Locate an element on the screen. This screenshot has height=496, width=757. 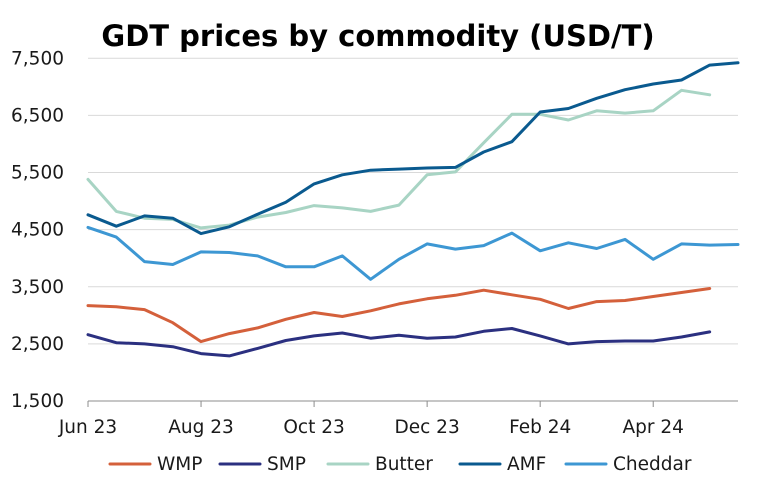
y-tick-label: 5,500 is located at coordinates (37, 173).